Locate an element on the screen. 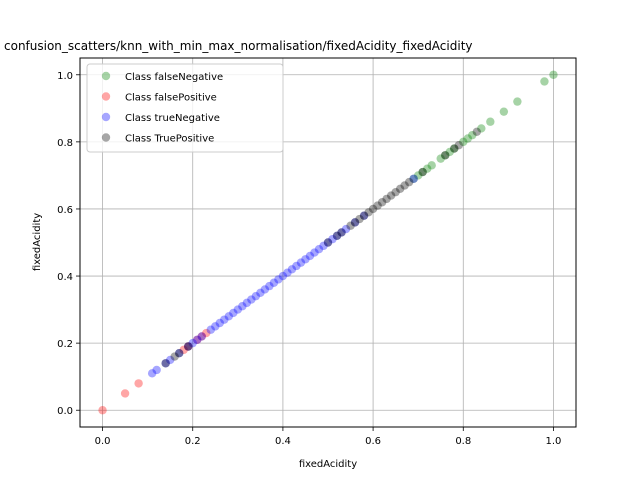  legend-label: Class trueNegative is located at coordinates (172, 118).